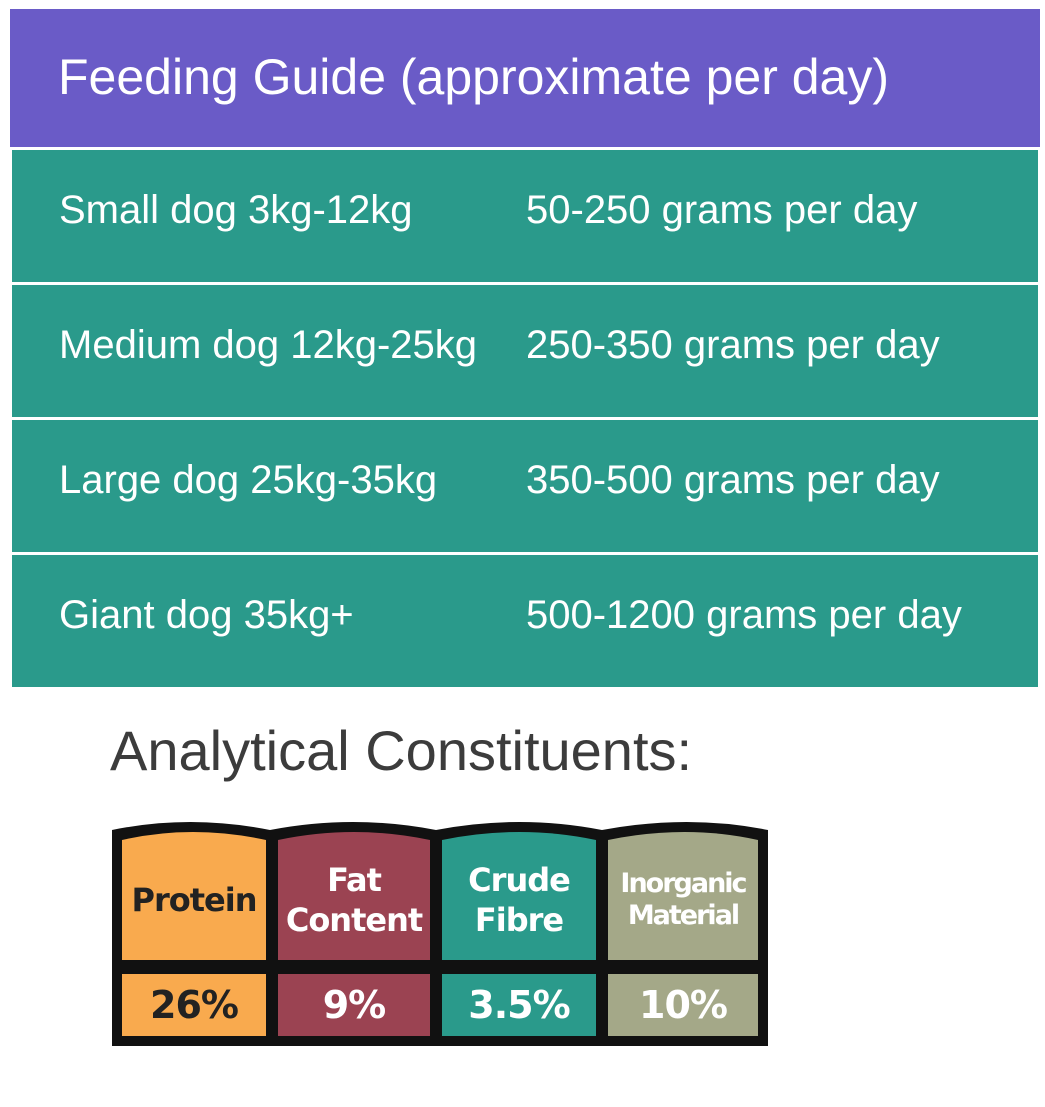  Describe the element at coordinates (722, 210) in the screenshot. I see `daily-amount: 50-250 grams per day` at that location.